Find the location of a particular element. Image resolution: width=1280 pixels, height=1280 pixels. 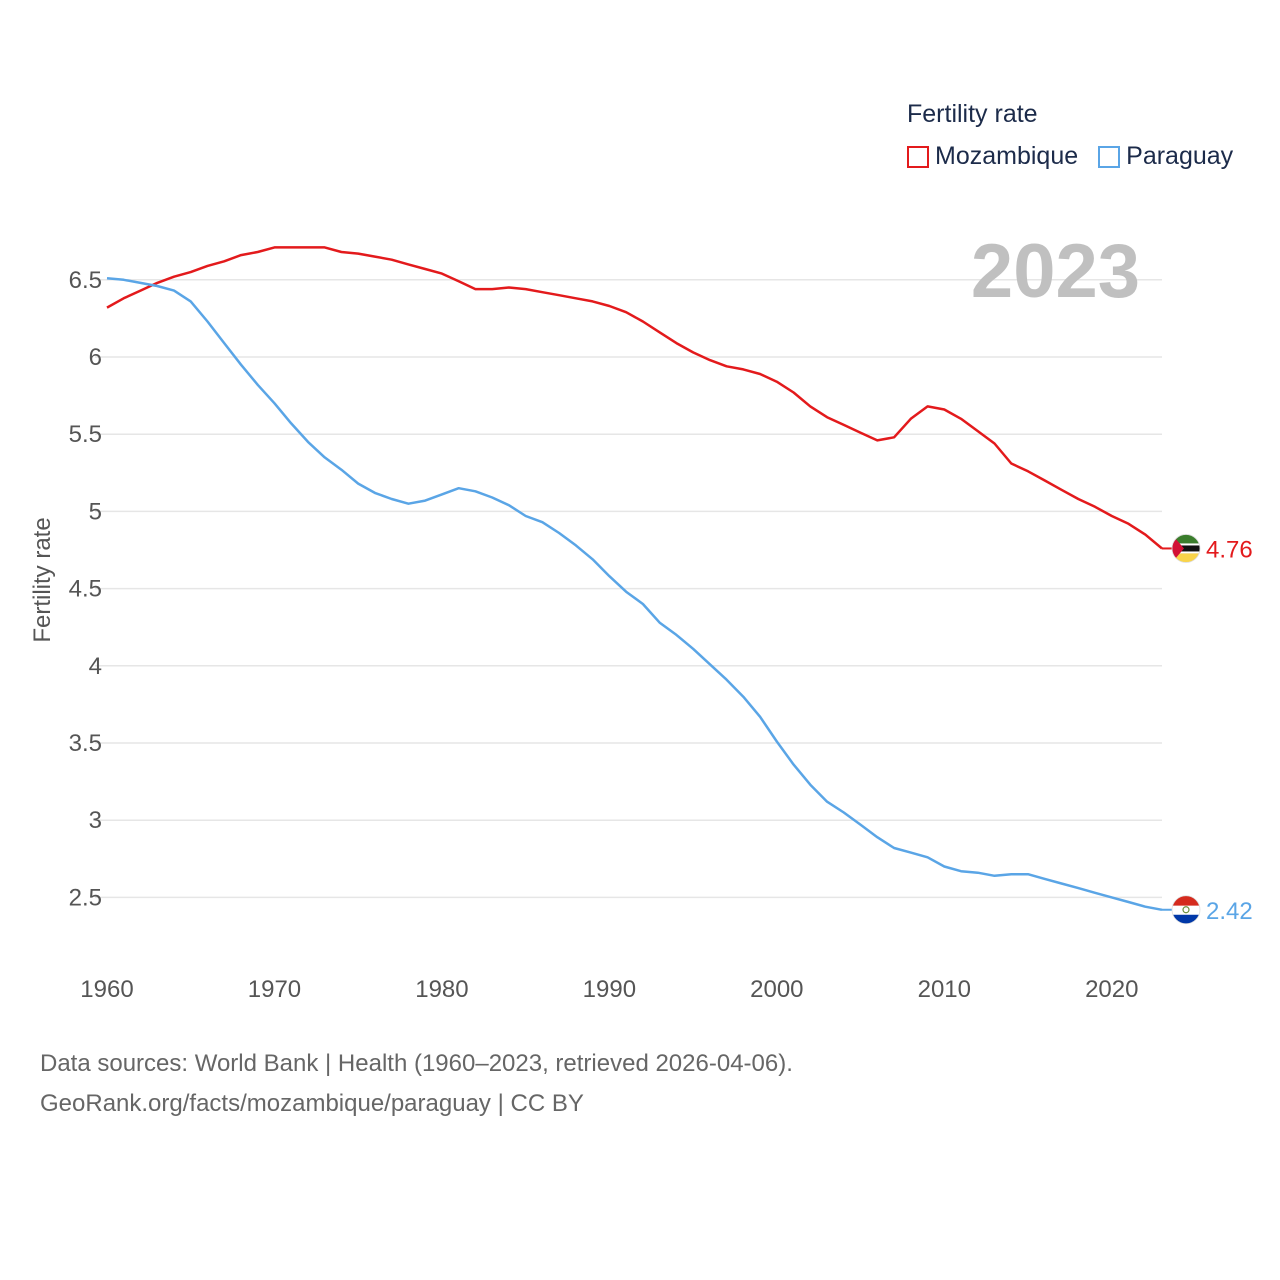

y-tick-label: 3 is located at coordinates (95, 820).